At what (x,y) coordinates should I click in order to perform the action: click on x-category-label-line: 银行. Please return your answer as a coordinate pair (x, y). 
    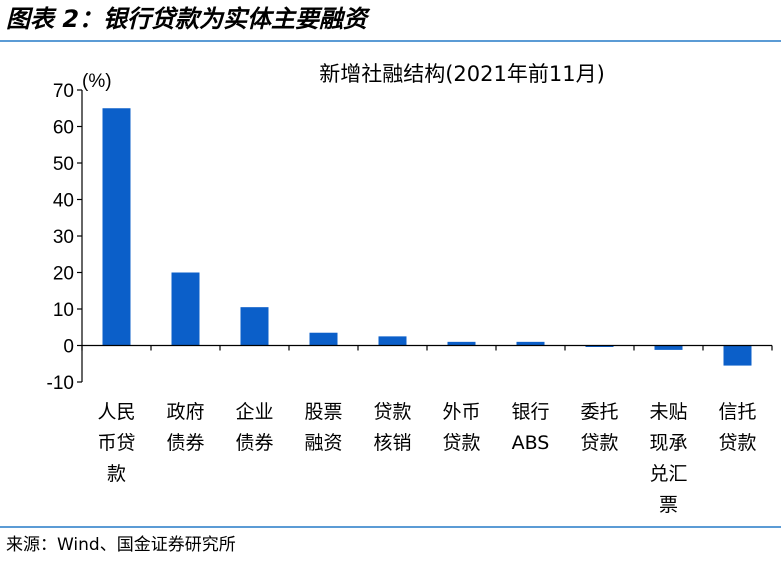
    Looking at the image, I should click on (530, 412).